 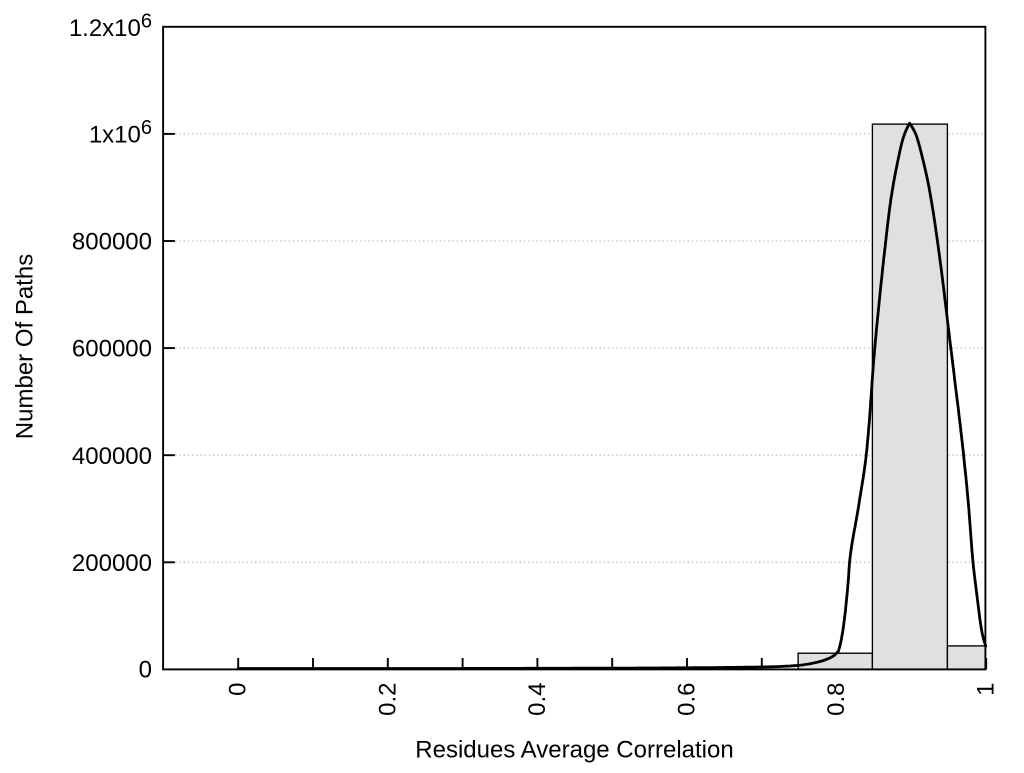 What do you see at coordinates (574, 749) in the screenshot?
I see `svg-text: Residues Average Correlation` at bounding box center [574, 749].